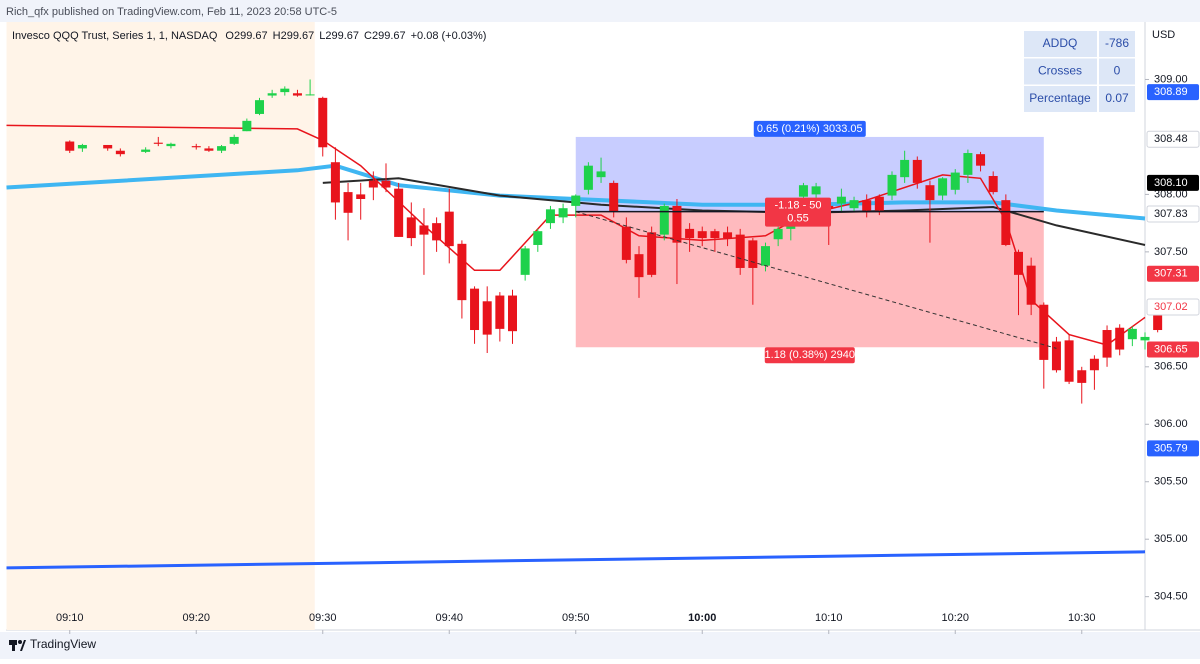  What do you see at coordinates (797, 219) in the screenshot?
I see `pnl-label: 0.55` at bounding box center [797, 219].